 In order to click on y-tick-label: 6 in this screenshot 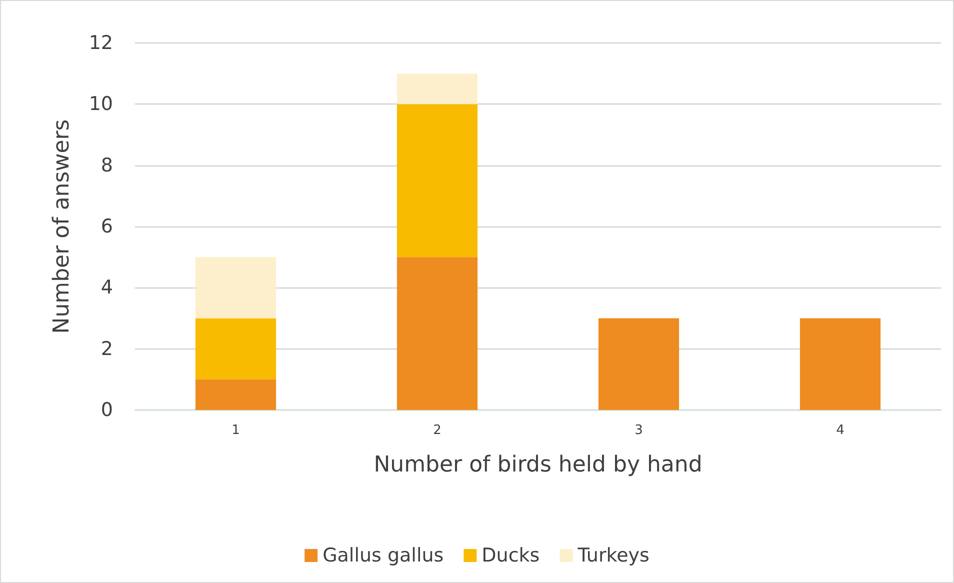, I will do `click(106, 227)`.